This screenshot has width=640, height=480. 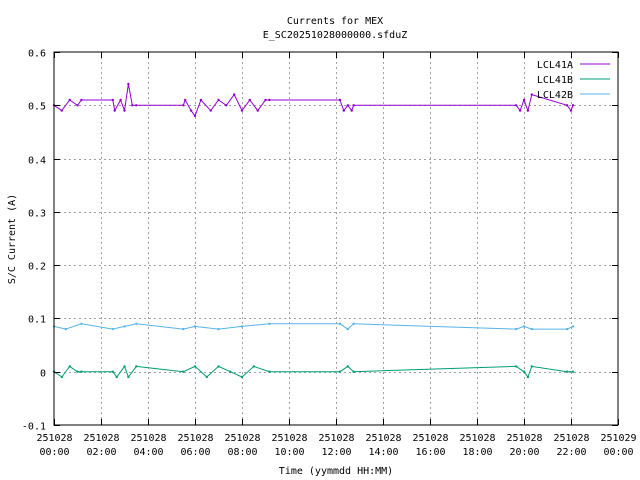 I want to click on x-tick-label-time: 16:00, so click(x=430, y=452).